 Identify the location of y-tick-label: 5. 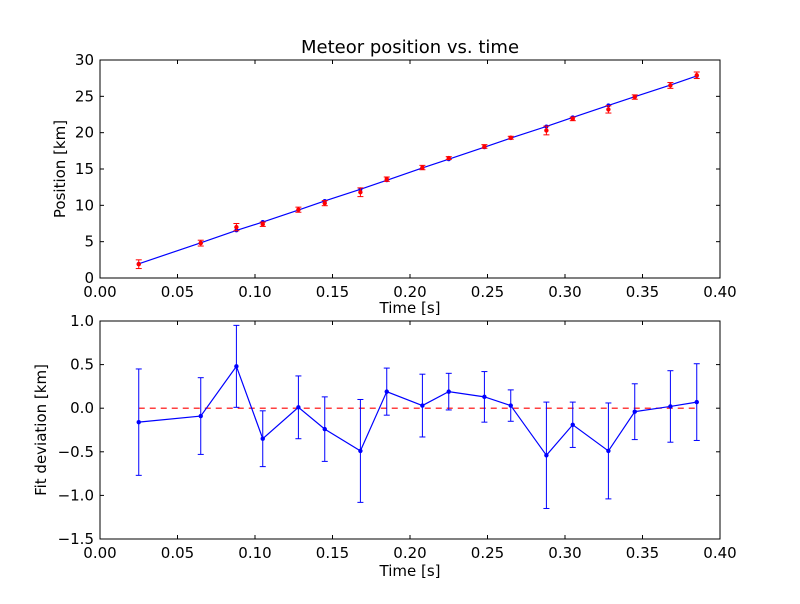
(89, 242).